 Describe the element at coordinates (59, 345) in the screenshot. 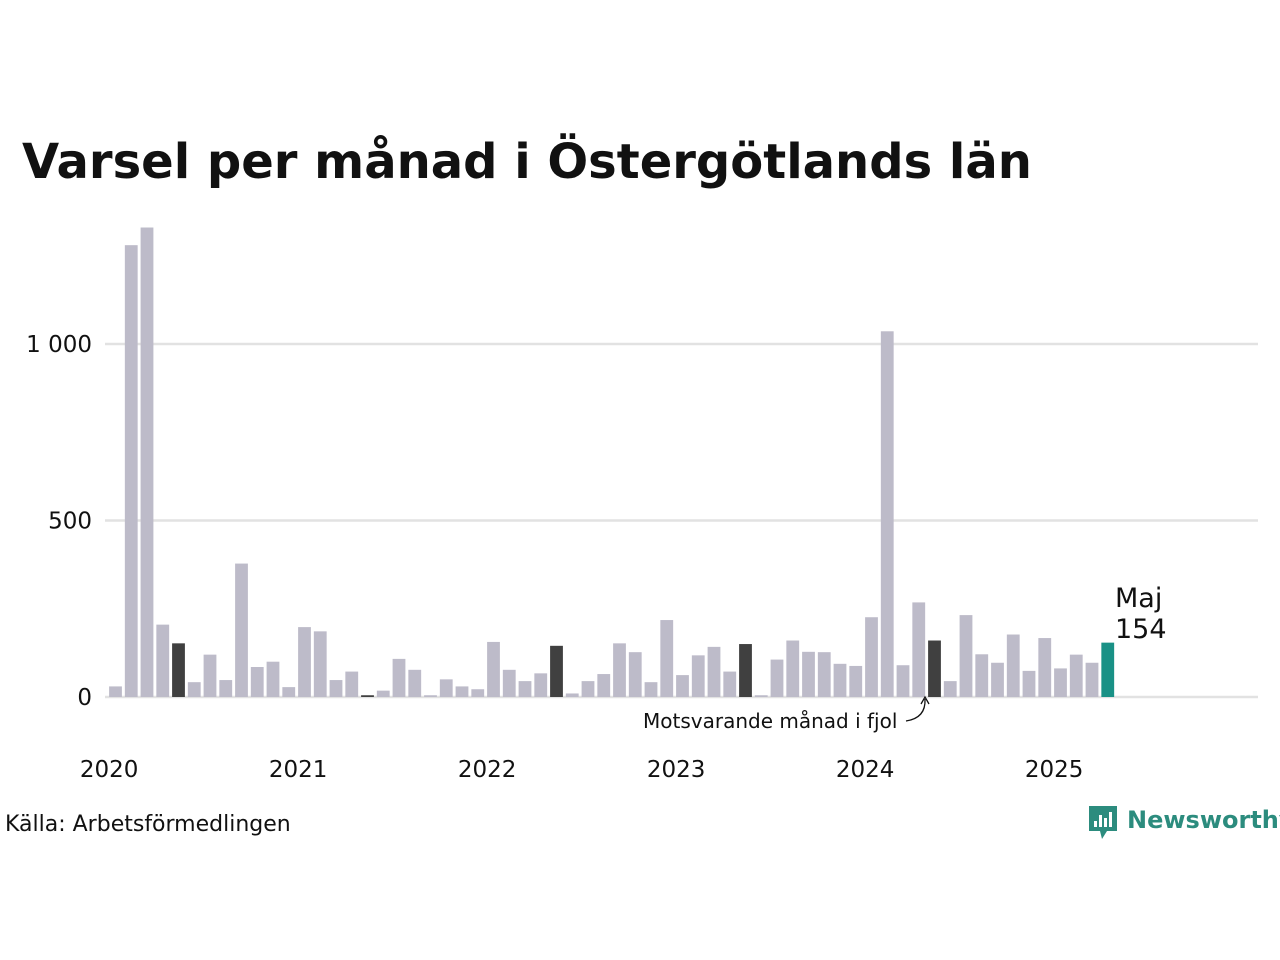

I see `y-tick-label: 1 000` at that location.